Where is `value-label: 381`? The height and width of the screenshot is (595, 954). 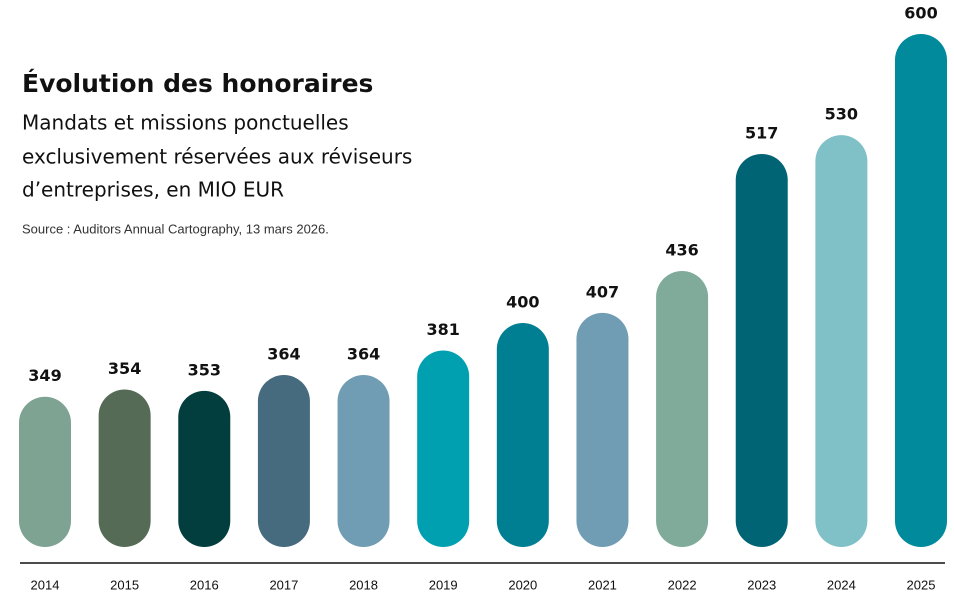 value-label: 381 is located at coordinates (442, 329).